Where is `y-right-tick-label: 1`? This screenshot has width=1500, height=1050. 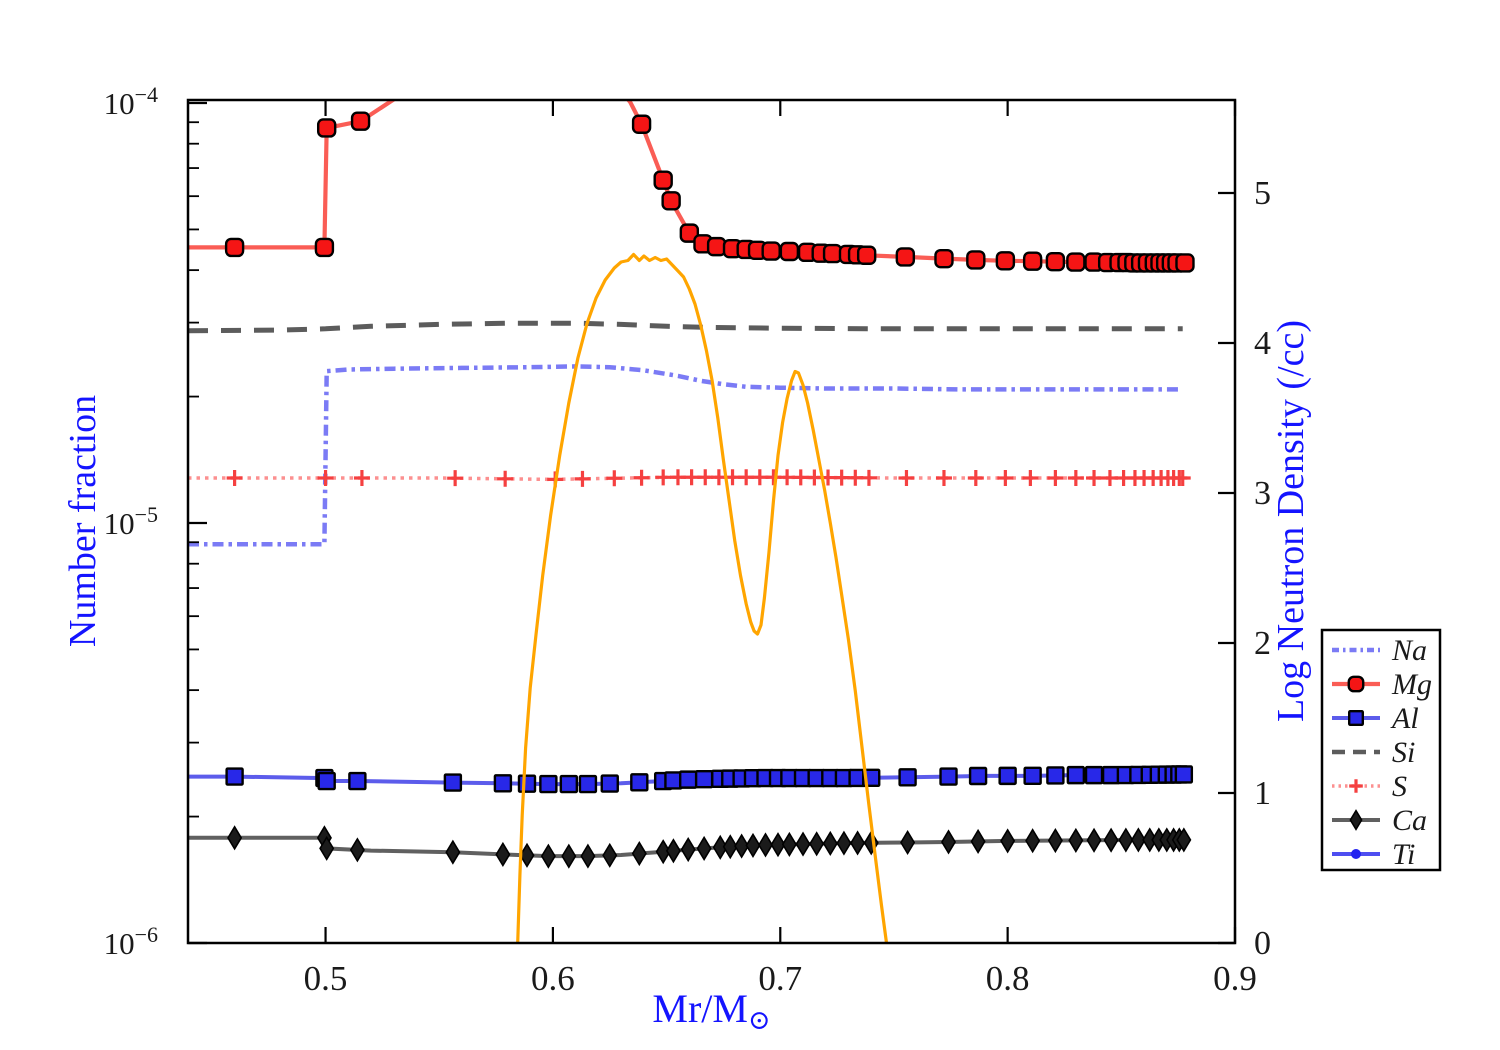 y-right-tick-label: 1 is located at coordinates (1262, 793).